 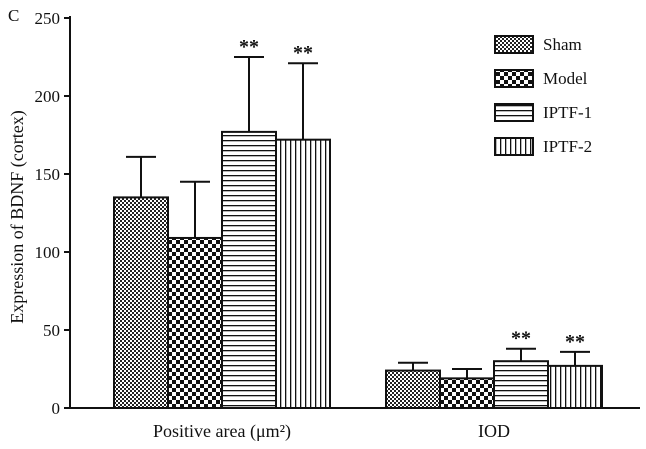 I want to click on x-axis-categories: Positive area (μm²) IOD, so click(x=331, y=431).